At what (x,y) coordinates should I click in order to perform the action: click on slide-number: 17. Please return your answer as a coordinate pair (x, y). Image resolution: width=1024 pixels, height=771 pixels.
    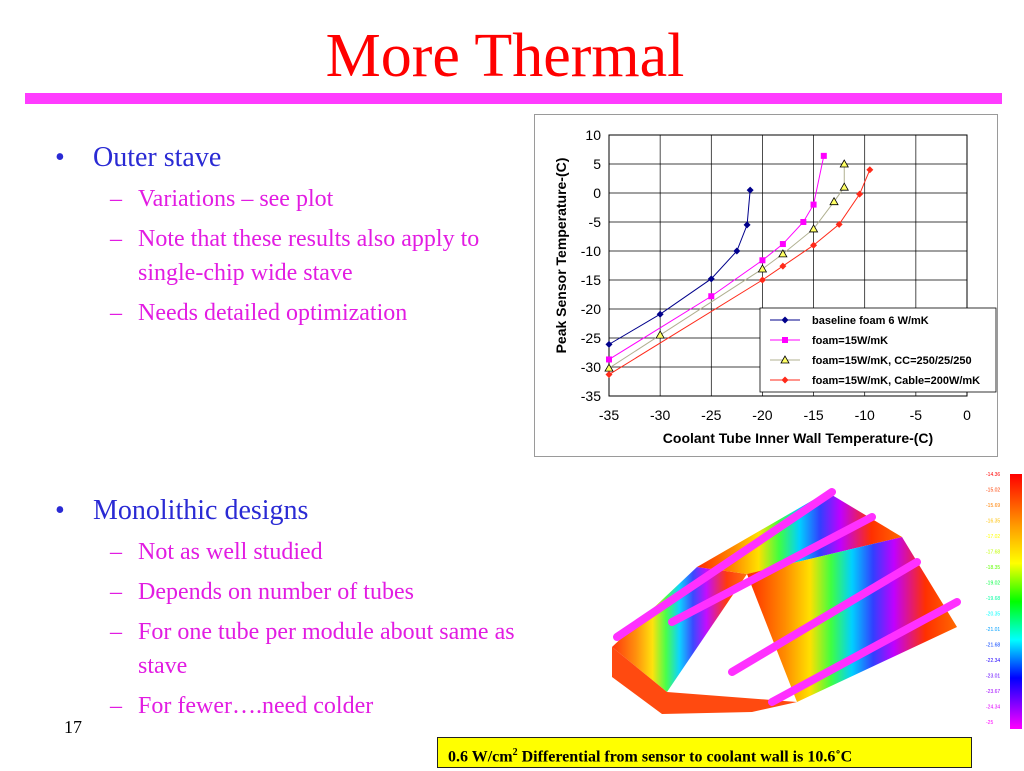
    Looking at the image, I should click on (73, 727).